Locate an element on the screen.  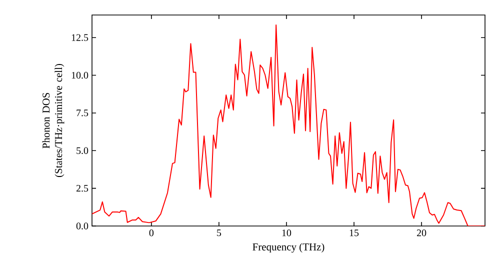
y-tick-label: 7.5 is located at coordinates (82, 113).